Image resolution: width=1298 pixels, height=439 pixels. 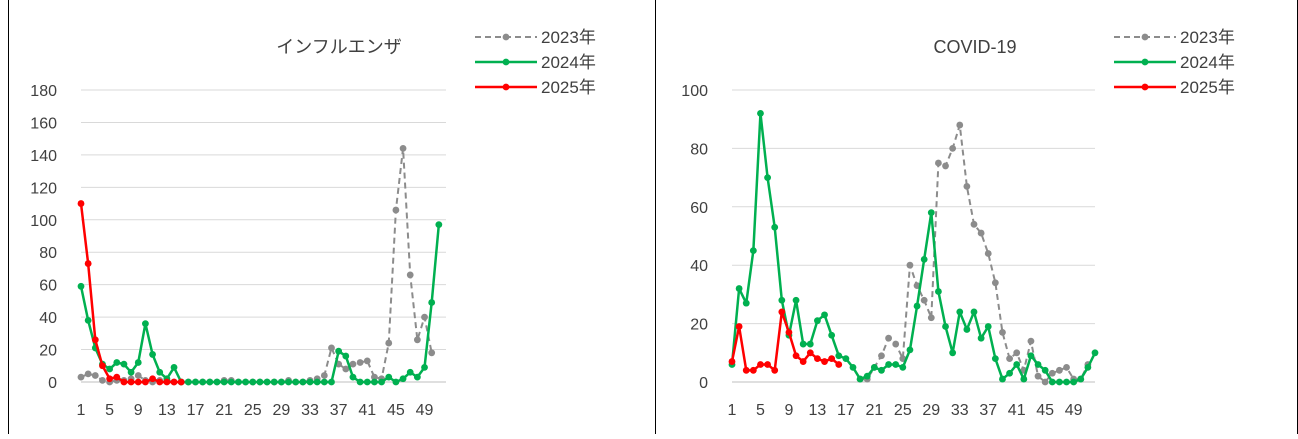 What do you see at coordinates (694, 91) in the screenshot?
I see `covid-y-tick-label: 100` at bounding box center [694, 91].